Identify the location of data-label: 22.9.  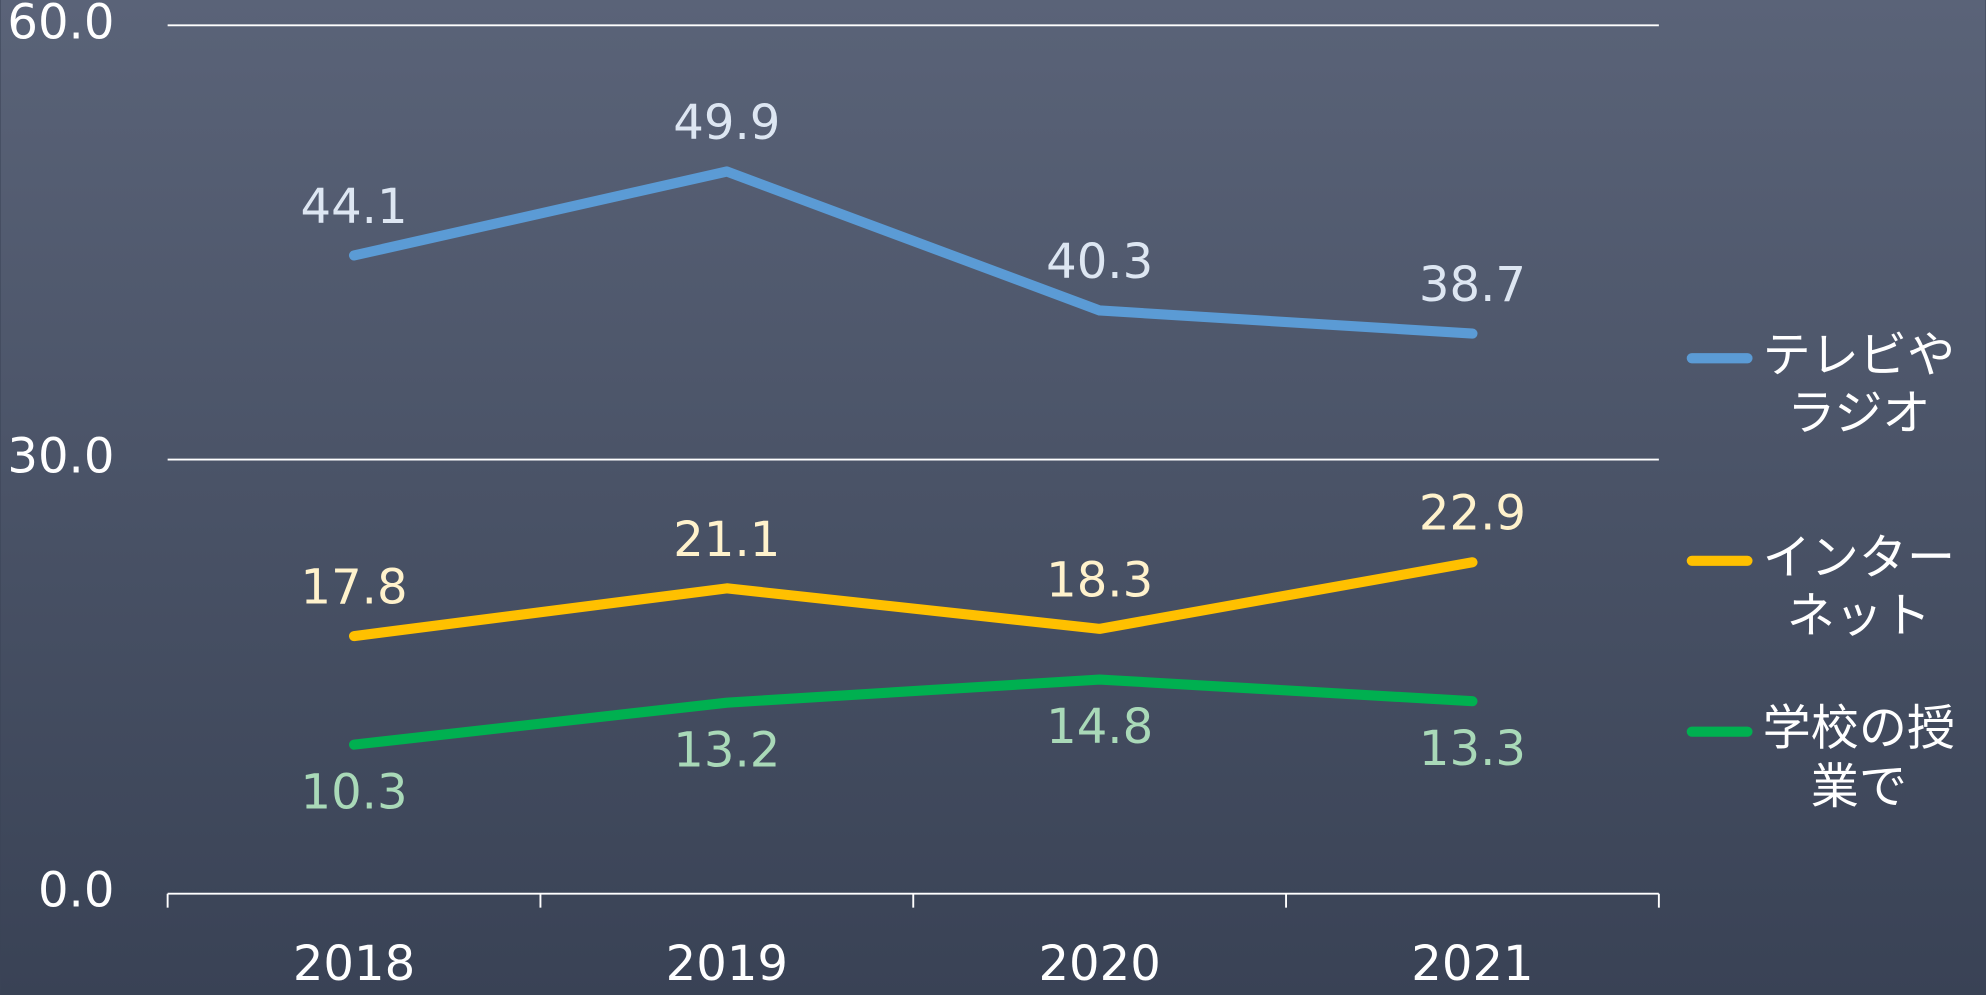
(1472, 514).